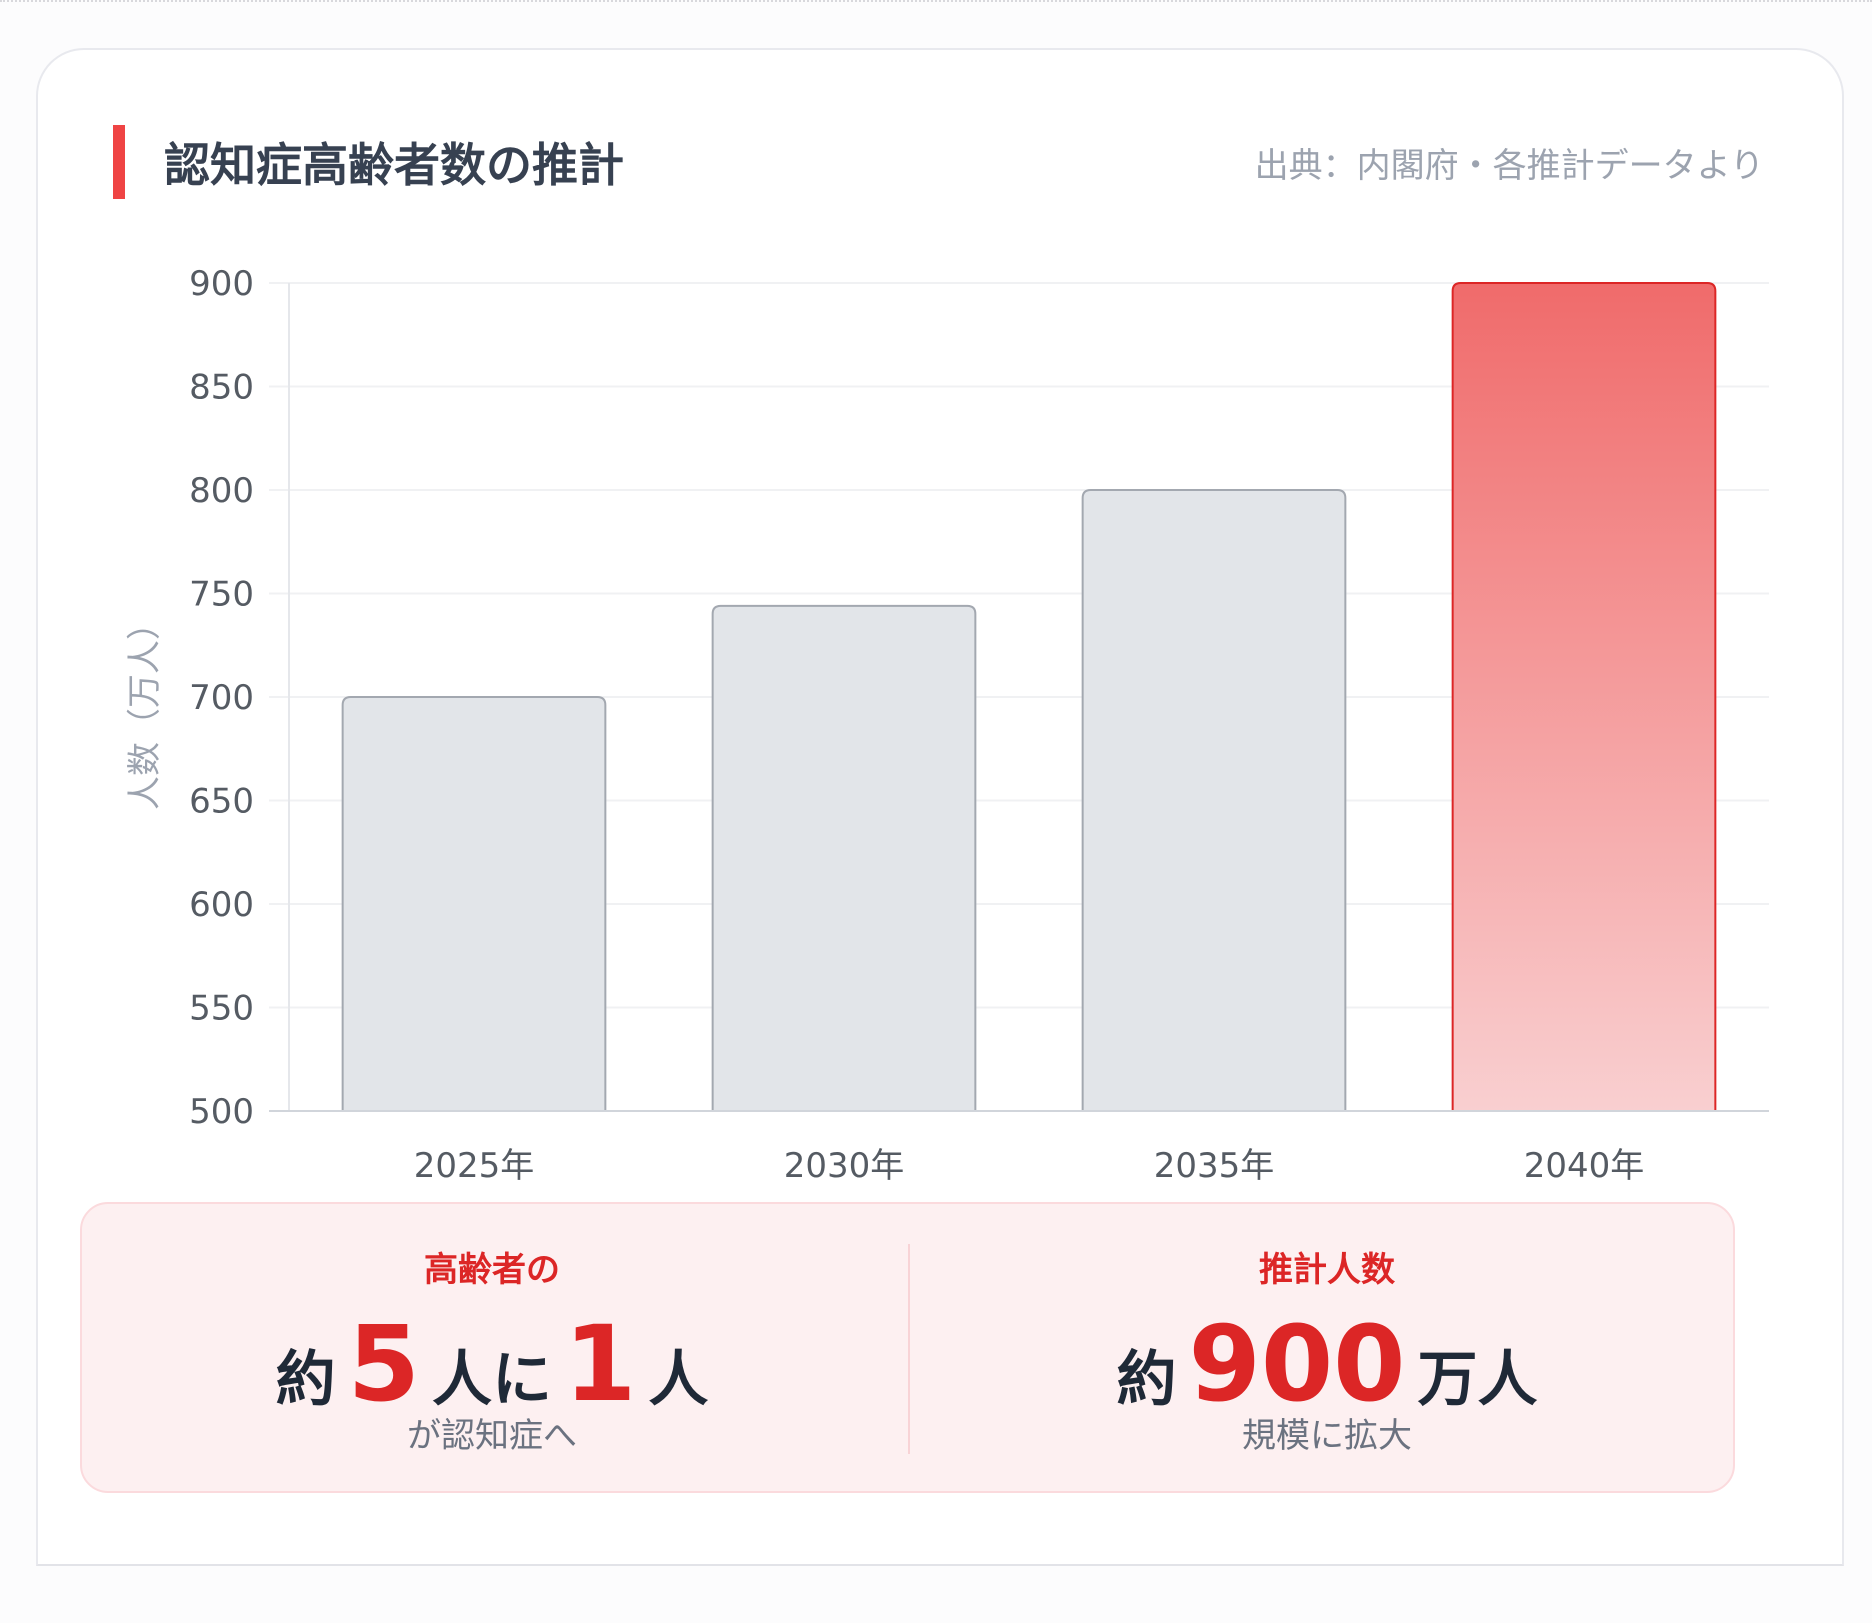  What do you see at coordinates (221, 1112) in the screenshot?
I see `y-tick-label: 500` at bounding box center [221, 1112].